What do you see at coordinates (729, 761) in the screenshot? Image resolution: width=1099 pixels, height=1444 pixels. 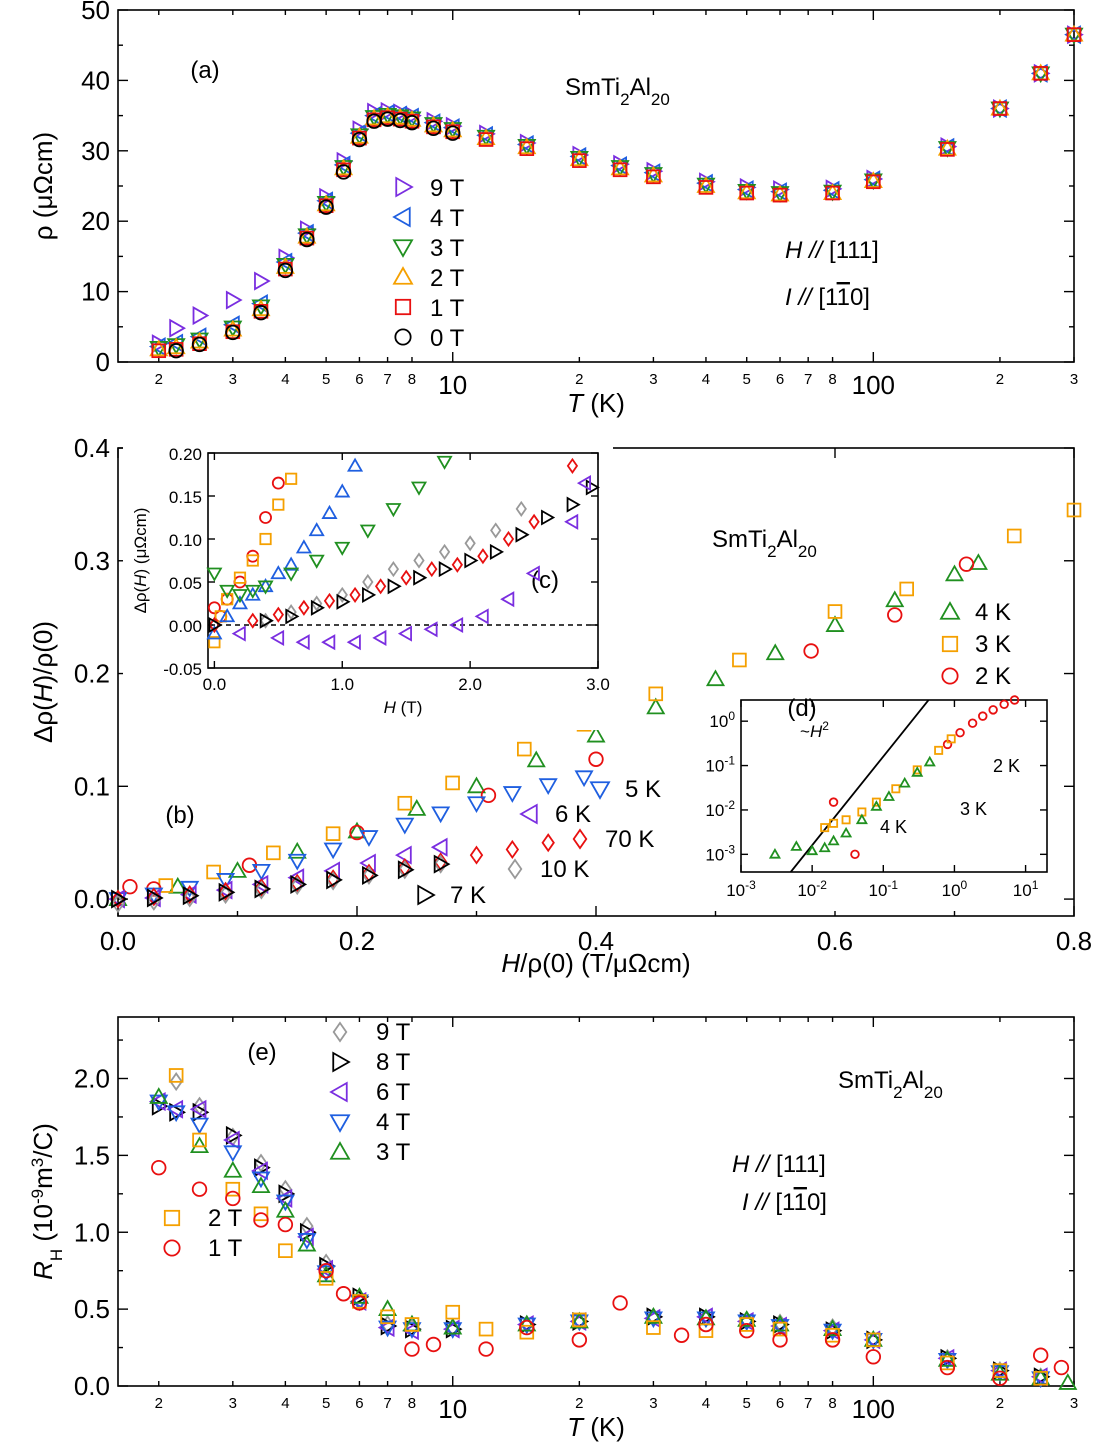 I see `tick-exp: -1` at bounding box center [729, 761].